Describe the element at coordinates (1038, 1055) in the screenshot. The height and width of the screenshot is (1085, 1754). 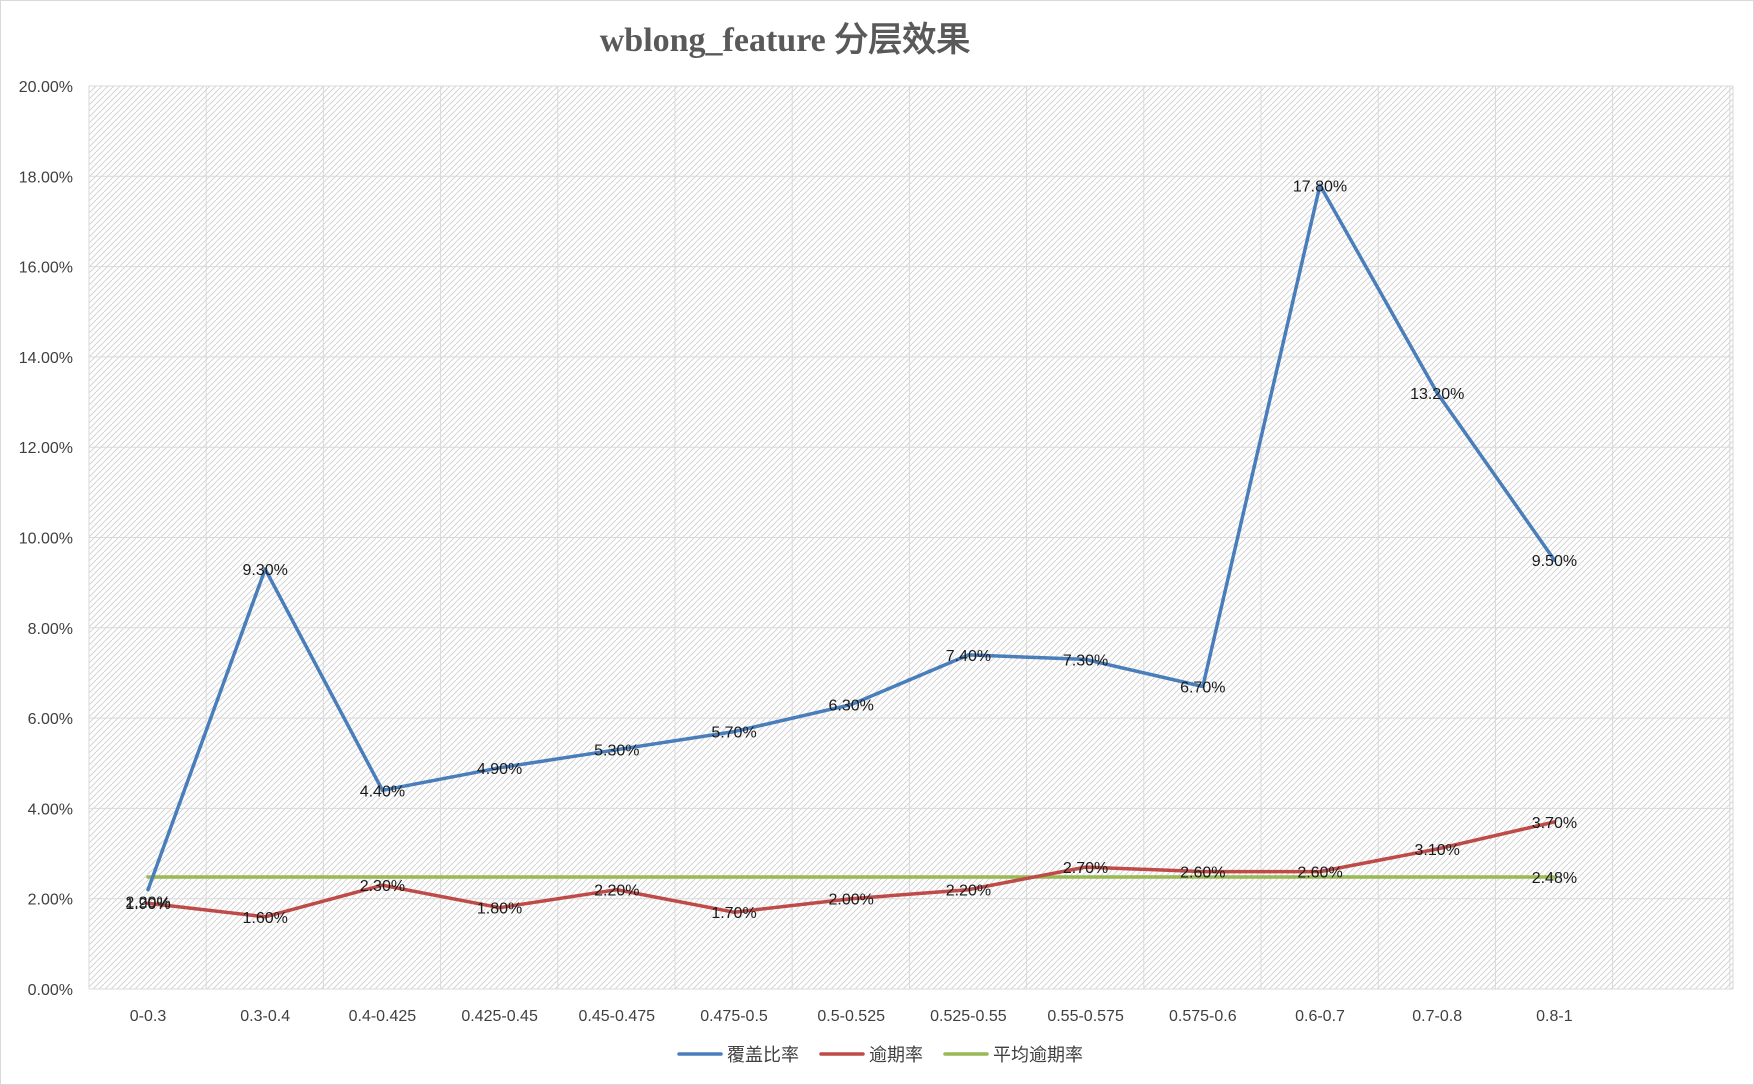
I see `legend-label: 平均逾期率` at that location.